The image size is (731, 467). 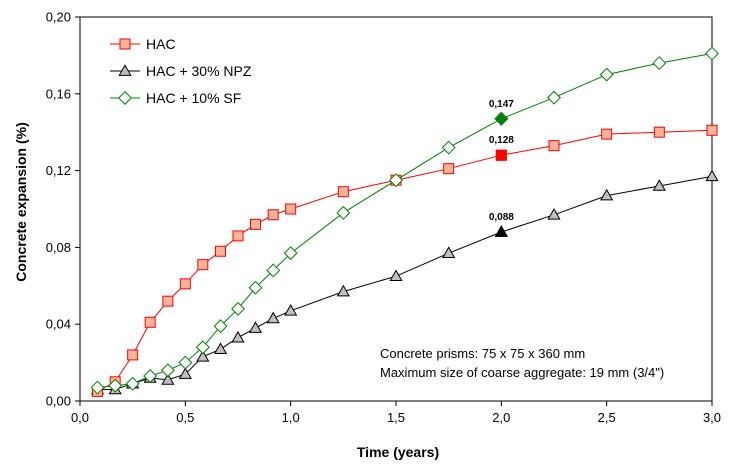 I want to click on x-tick-label: 1,0, so click(x=291, y=417).